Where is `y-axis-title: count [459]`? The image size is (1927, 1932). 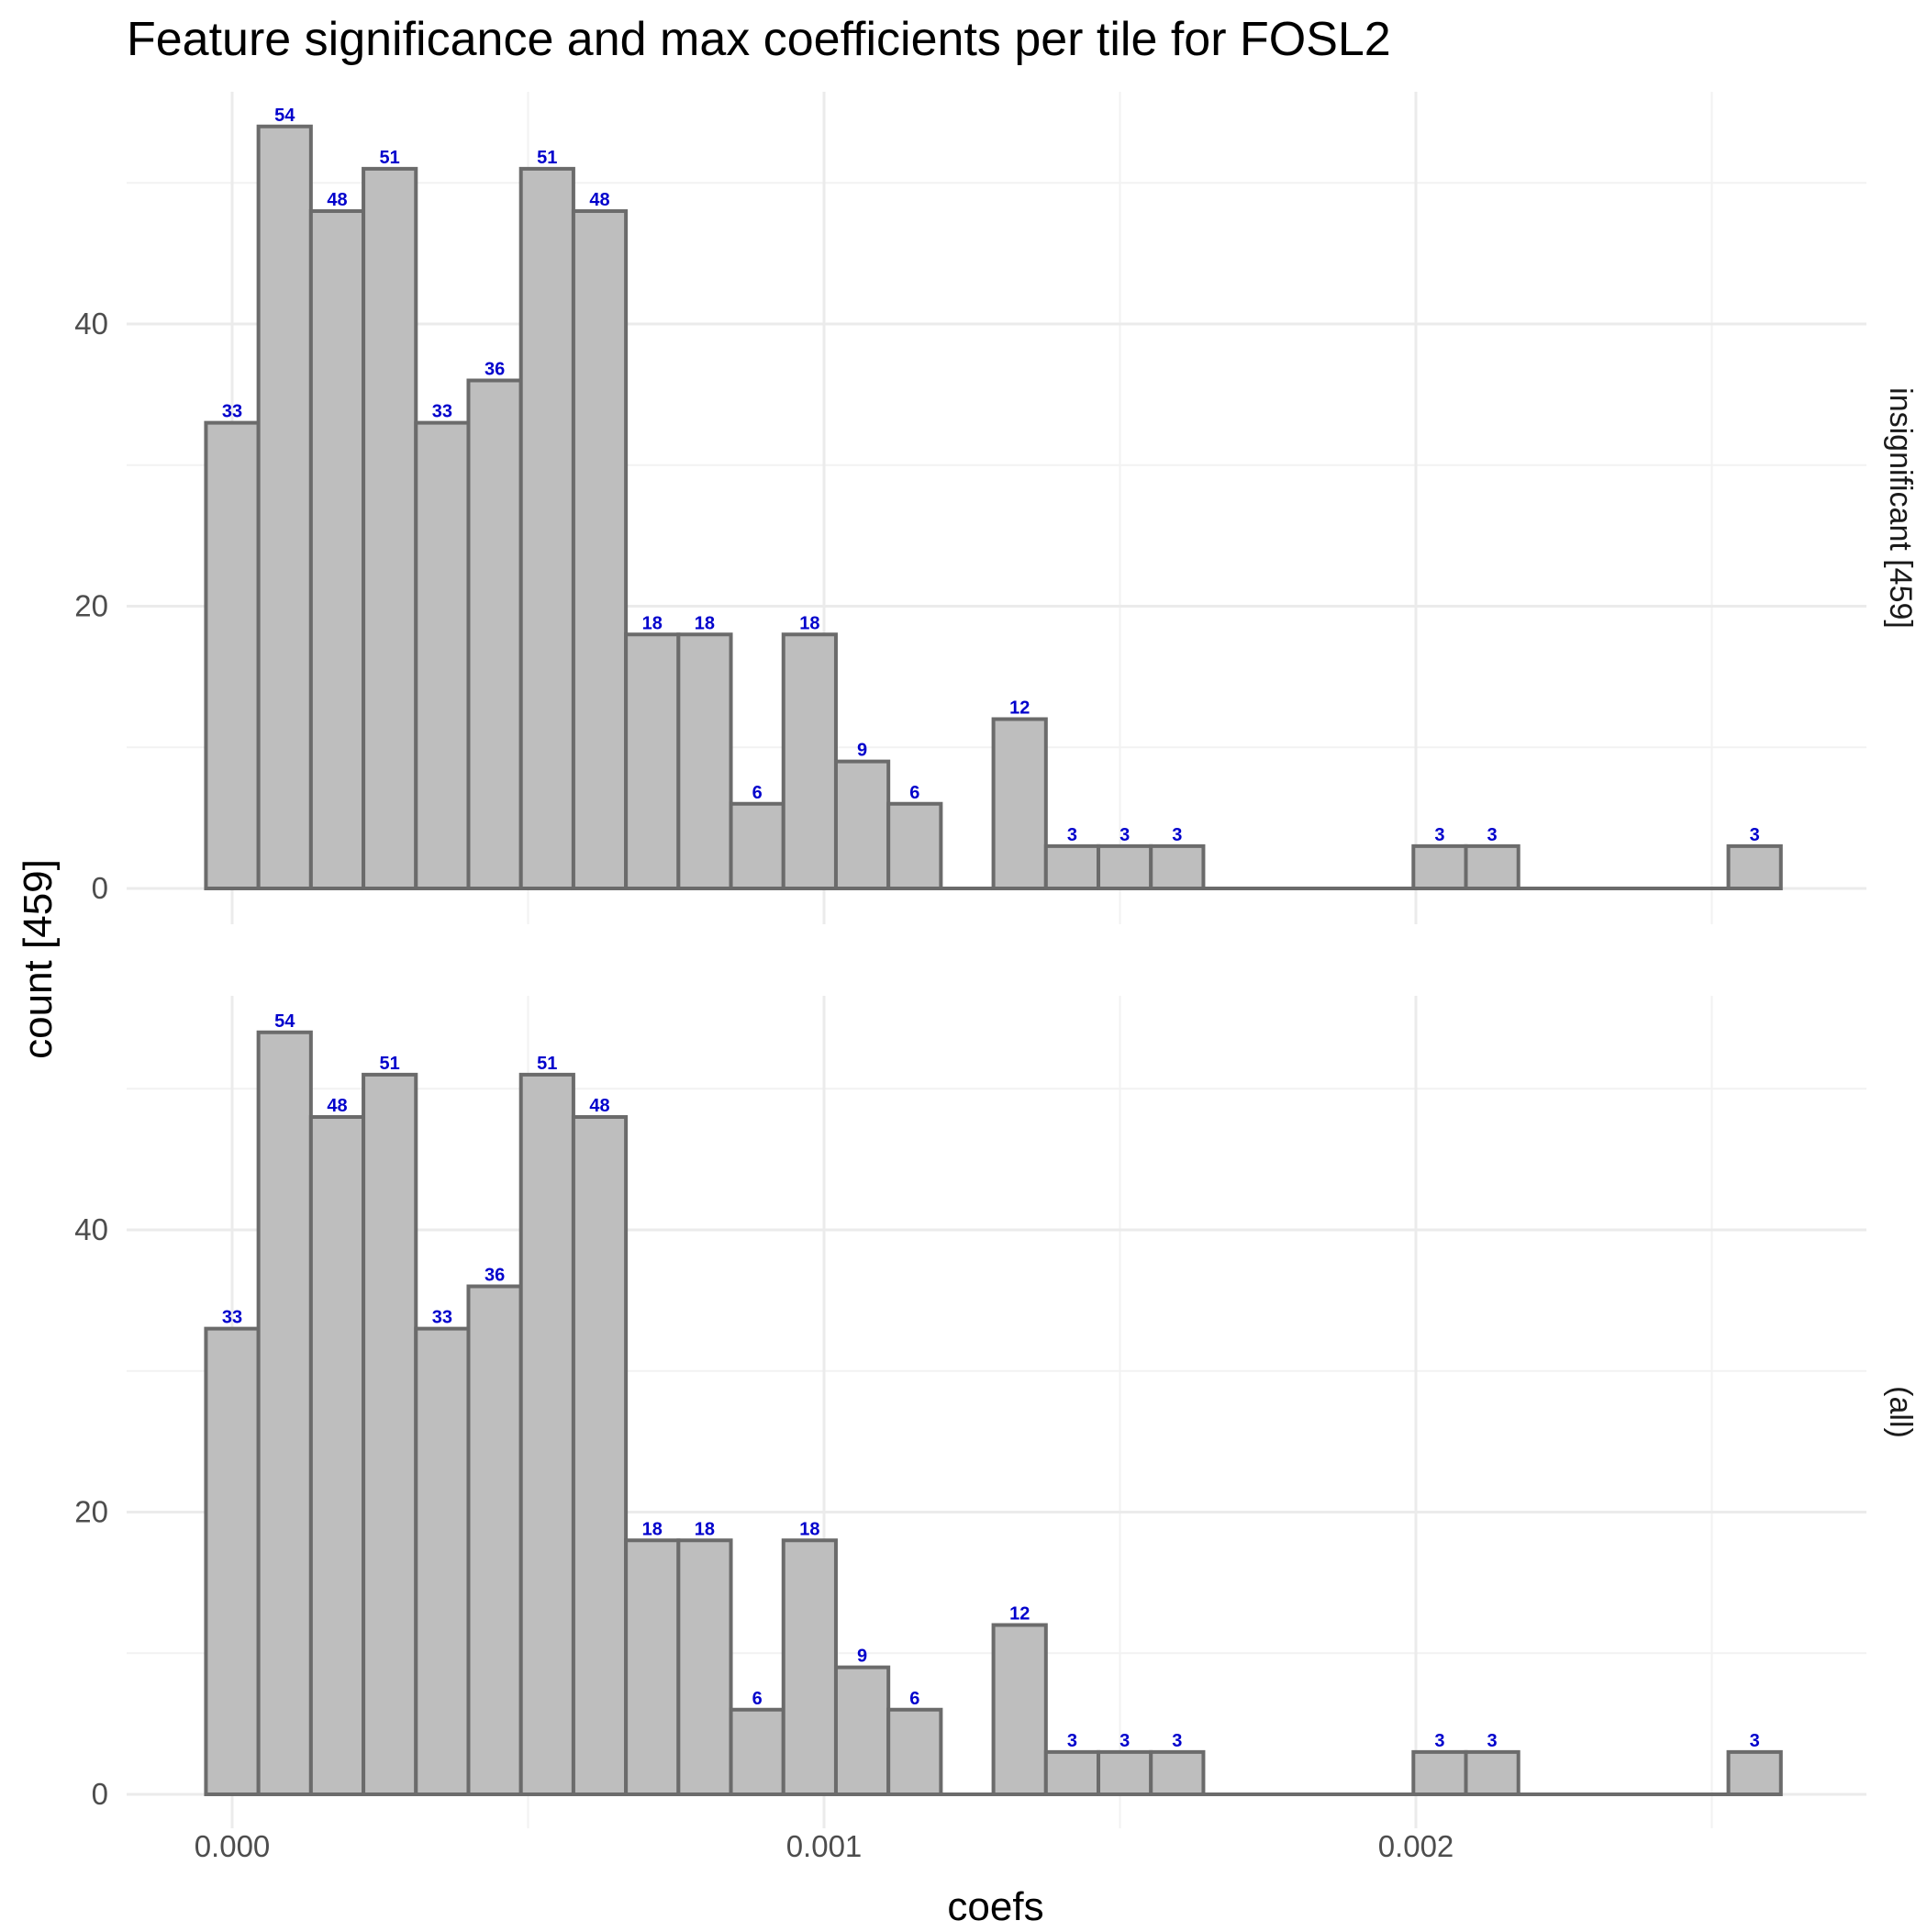
y-axis-title: count [459] is located at coordinates (38, 959).